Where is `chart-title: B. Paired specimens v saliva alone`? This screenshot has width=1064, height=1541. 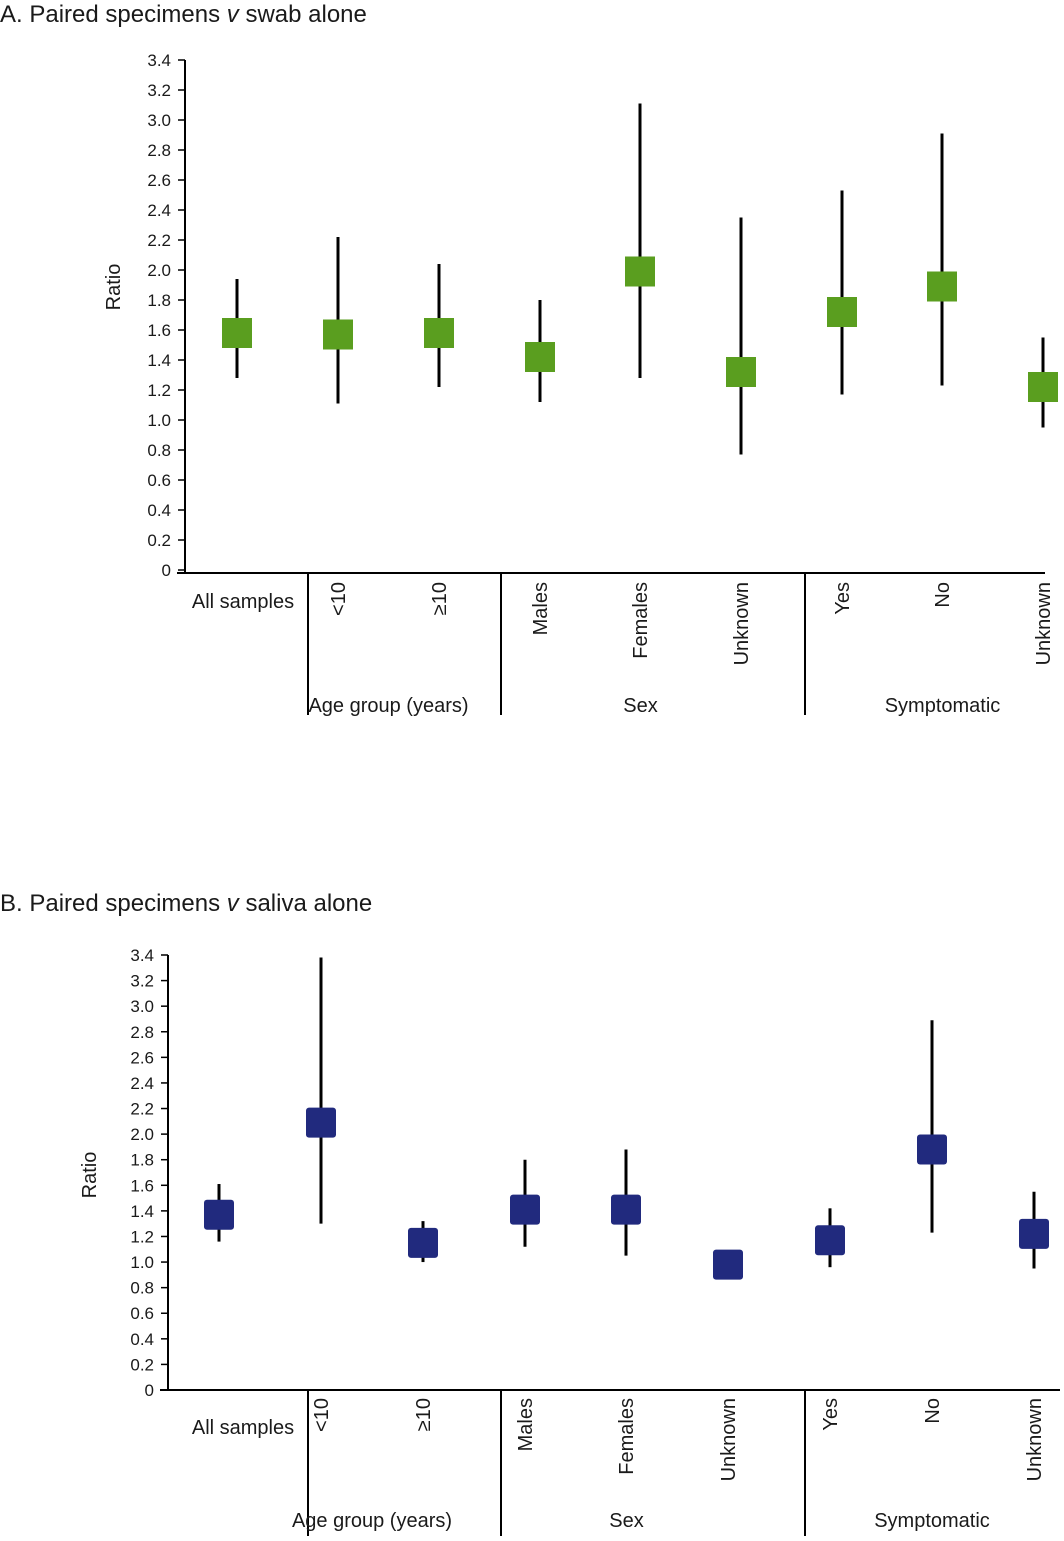 chart-title: B. Paired specimens v saliva alone is located at coordinates (186, 903).